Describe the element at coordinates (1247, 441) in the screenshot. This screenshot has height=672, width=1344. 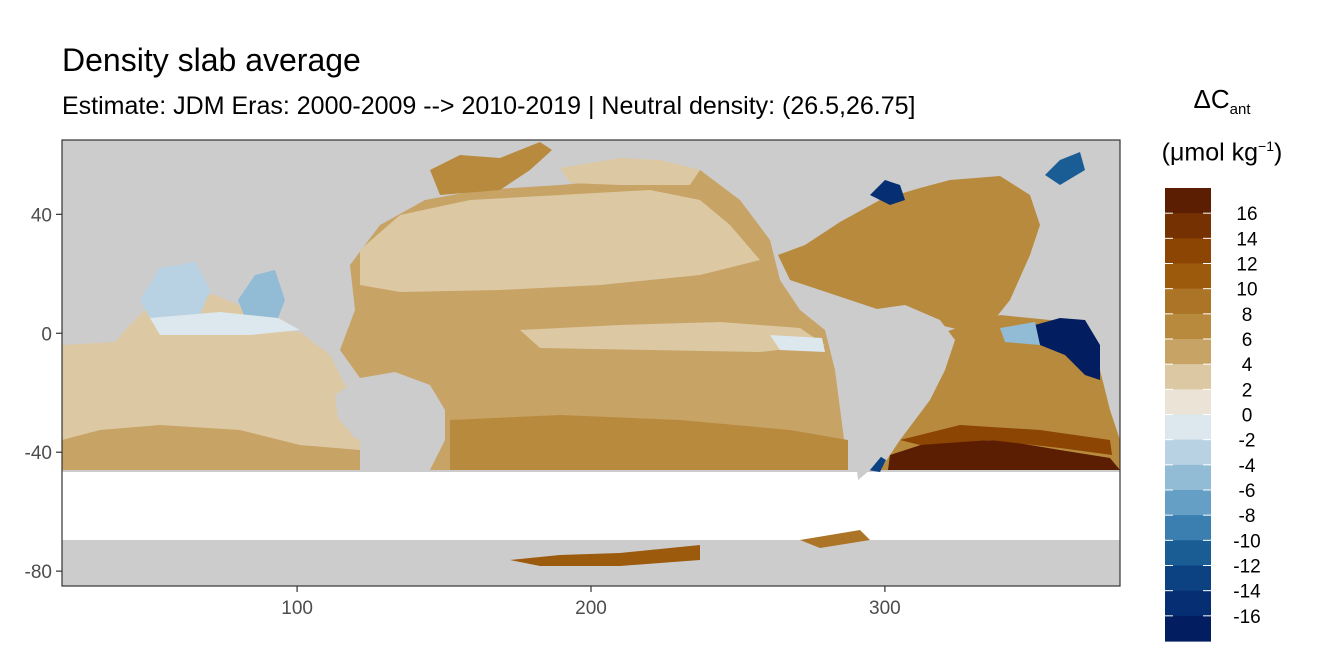
I see `legend-label: -2` at that location.